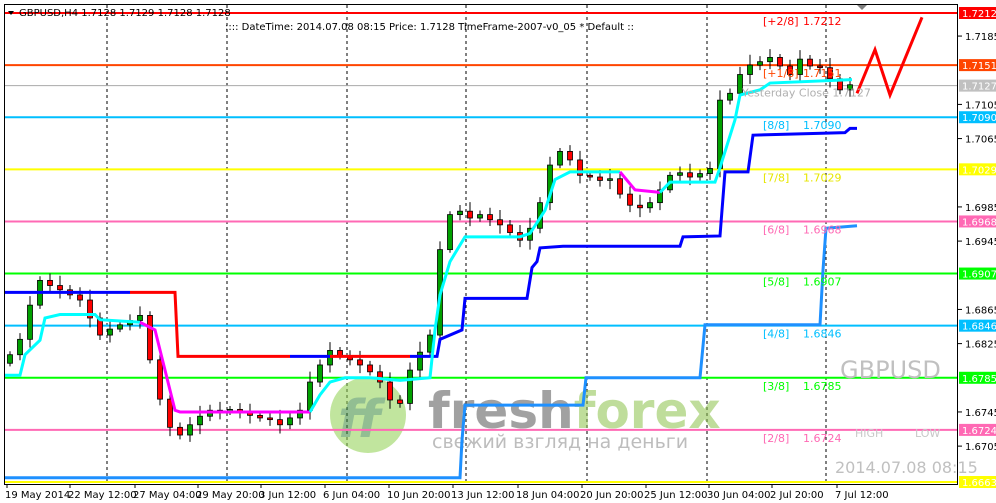 Image resolution: width=996 pixels, height=503 pixels. I want to click on level-price-tag-text: 1.7127, so click(979, 87).